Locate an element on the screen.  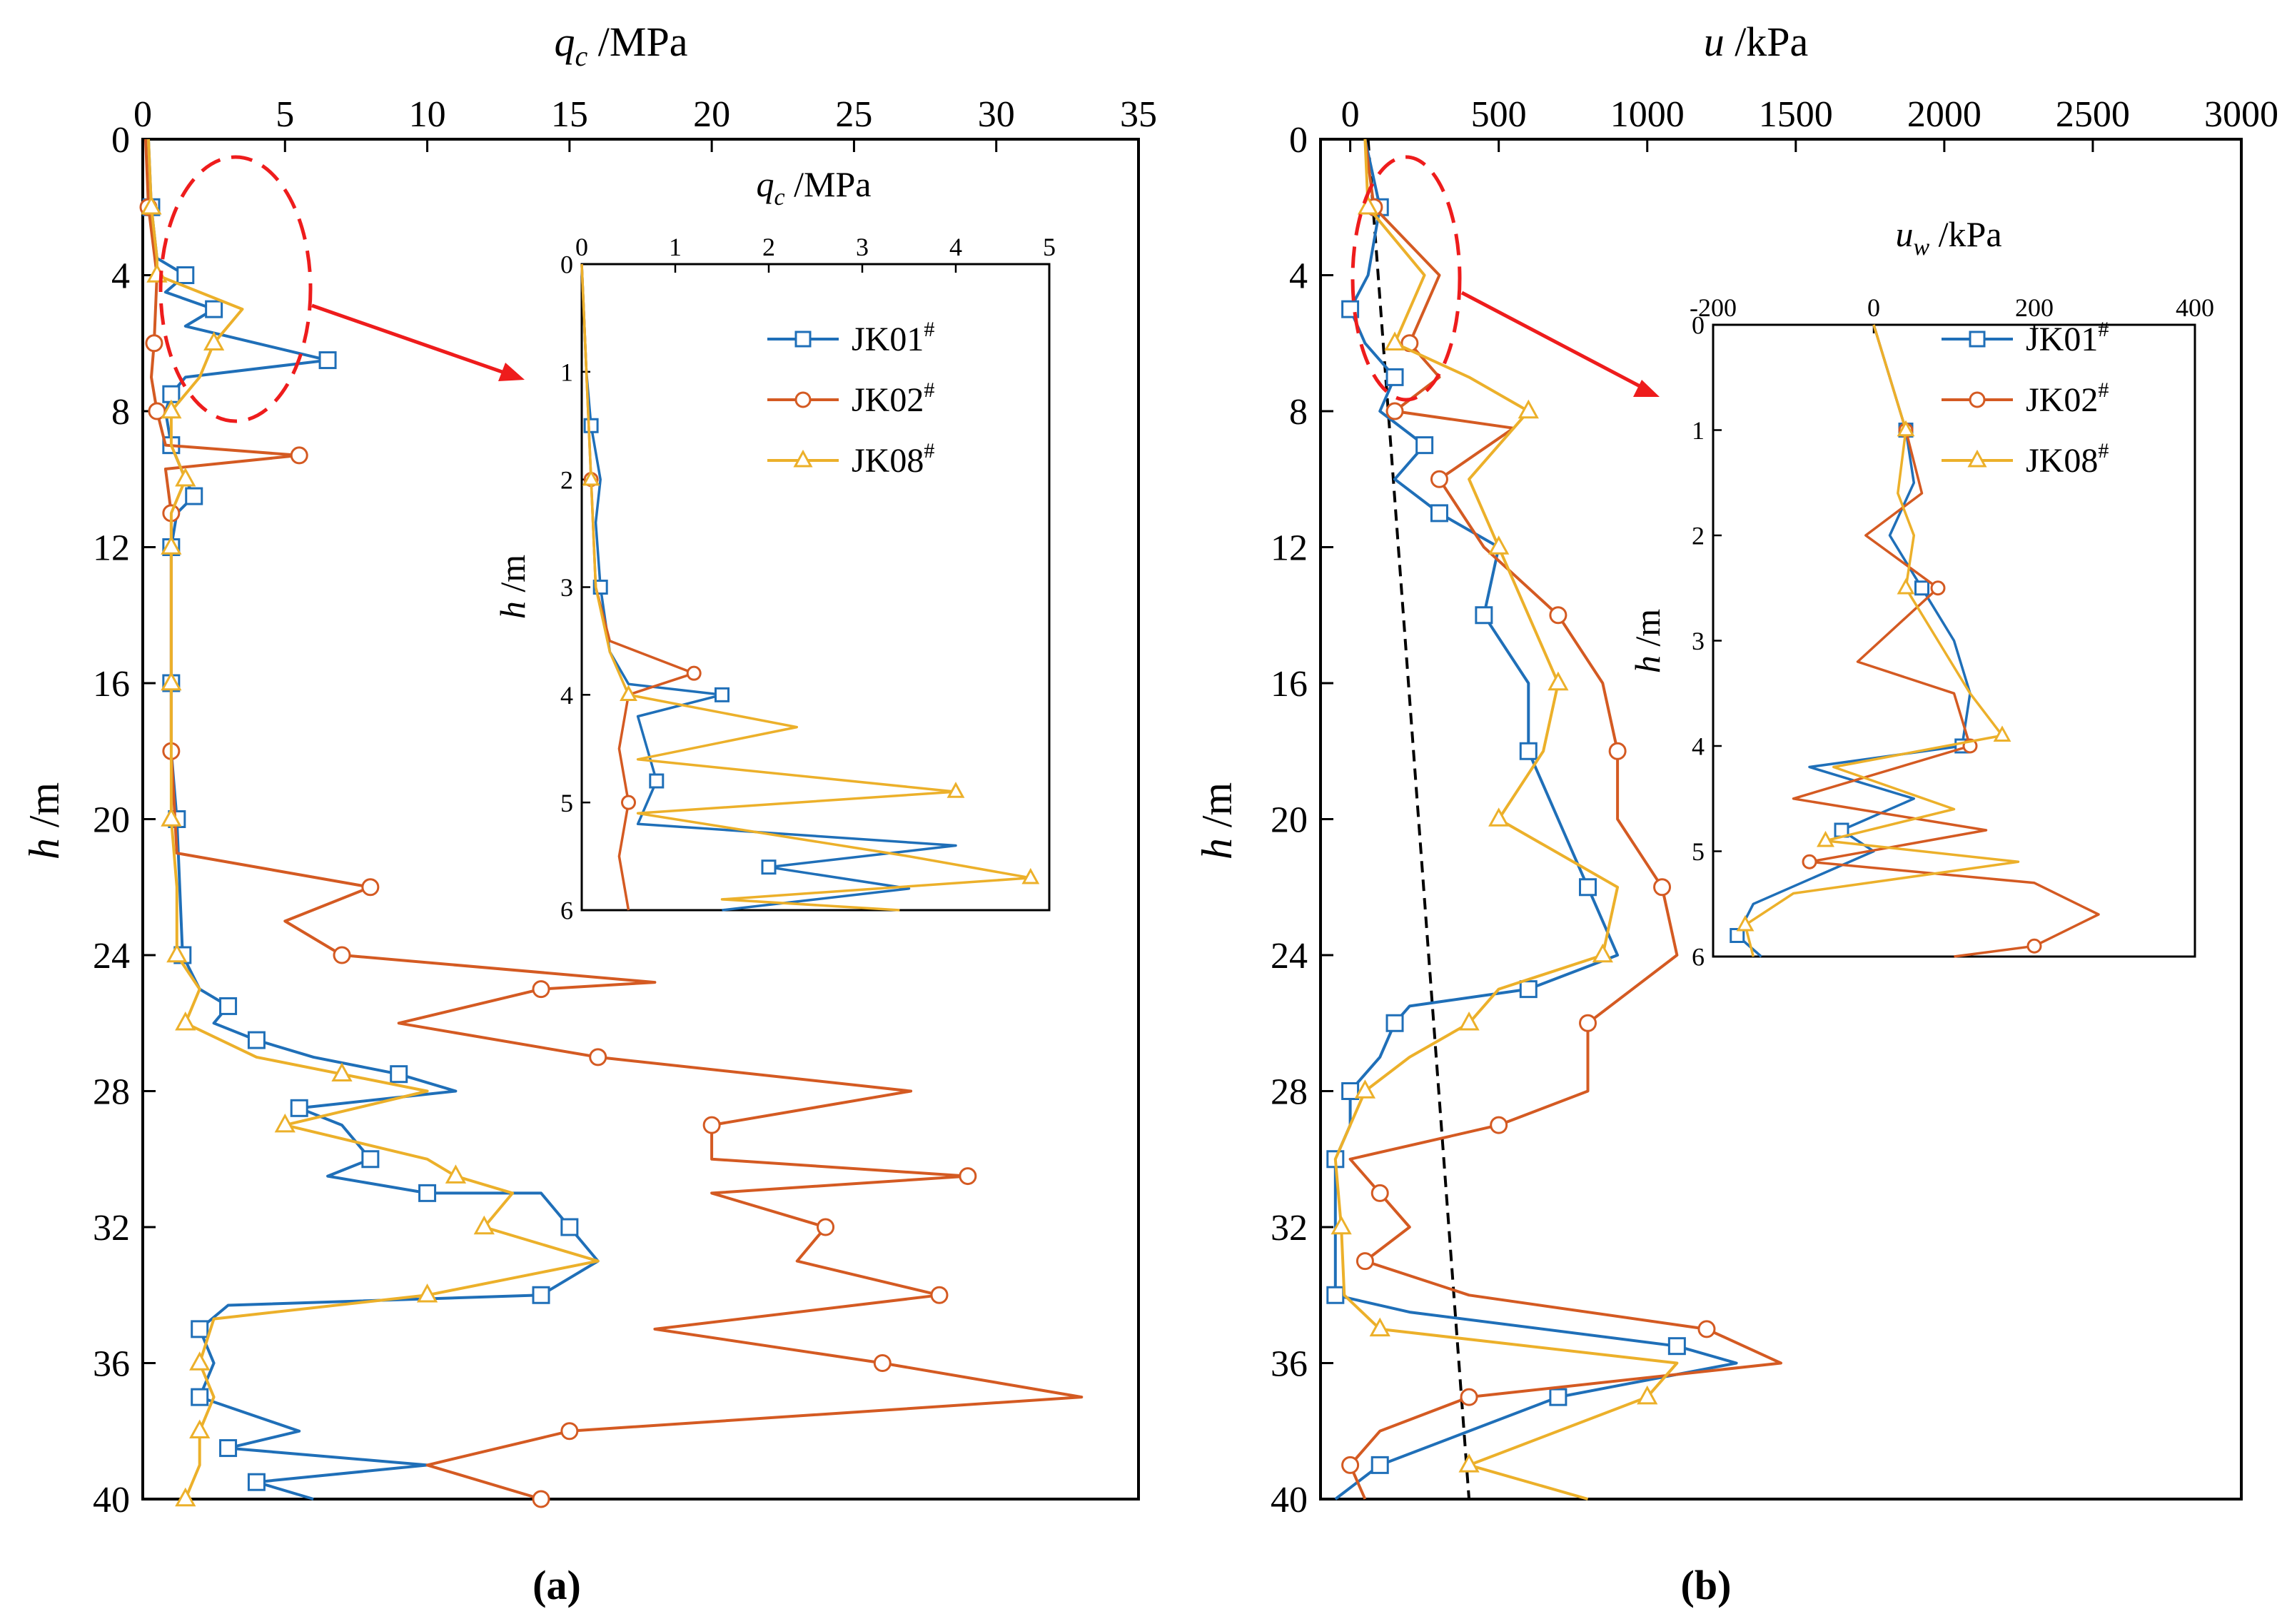
panel-b-inset-y-tick-label: 4 is located at coordinates (1698, 746).